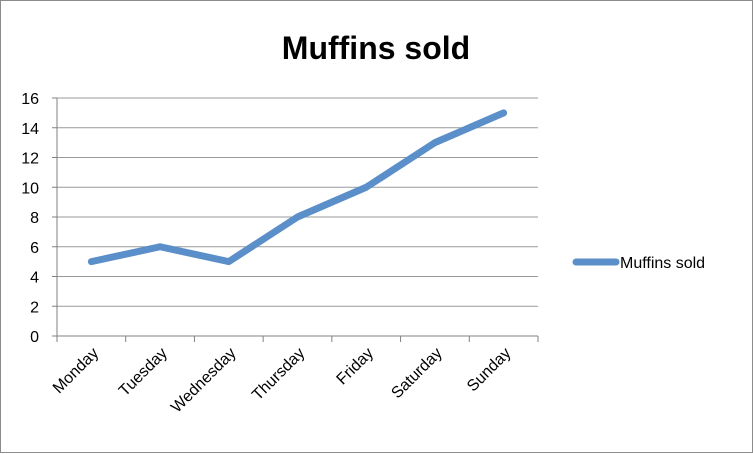  What do you see at coordinates (34, 307) in the screenshot?
I see `y-tick-label: 2` at bounding box center [34, 307].